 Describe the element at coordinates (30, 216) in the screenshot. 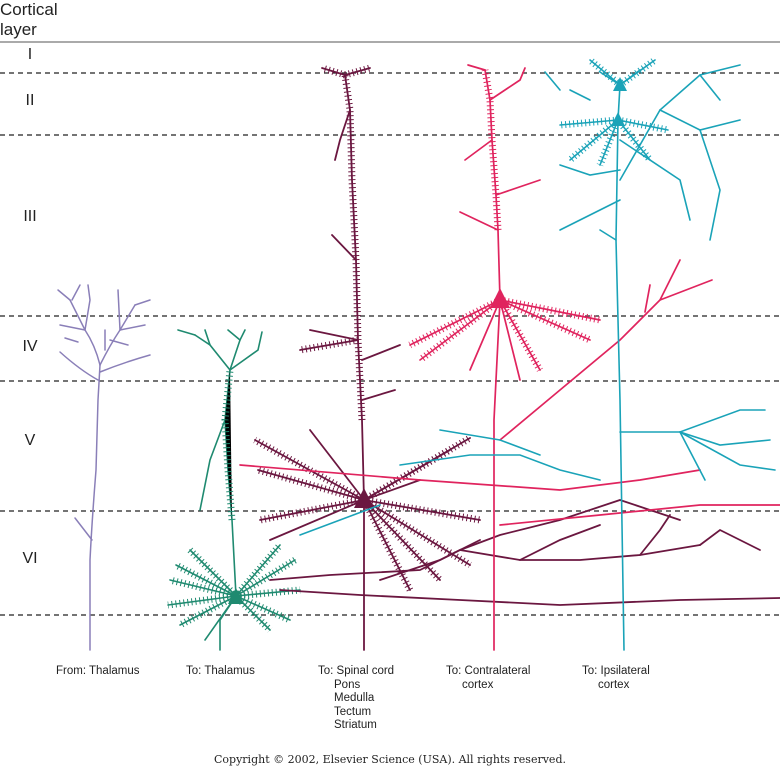

I see `layer-label-III: III` at that location.